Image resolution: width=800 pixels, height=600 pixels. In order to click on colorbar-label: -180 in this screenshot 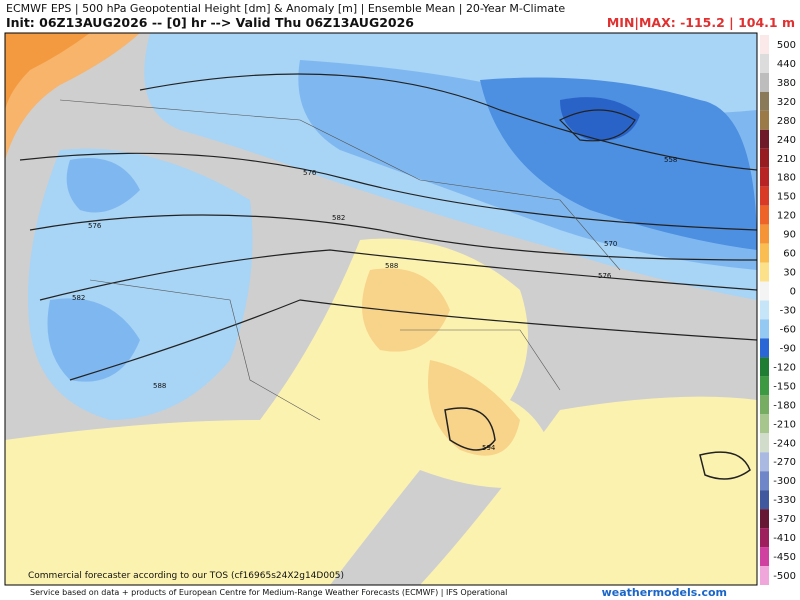, I will do `click(784, 405)`.